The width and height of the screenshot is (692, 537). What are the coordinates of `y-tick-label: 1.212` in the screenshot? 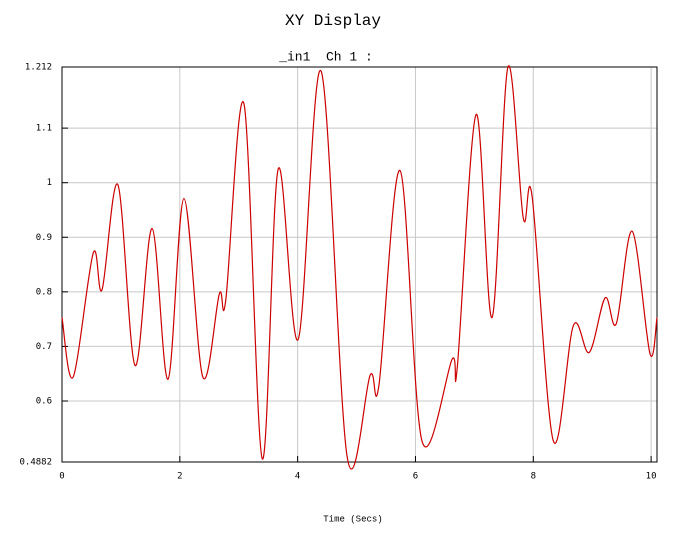 It's located at (38, 68).